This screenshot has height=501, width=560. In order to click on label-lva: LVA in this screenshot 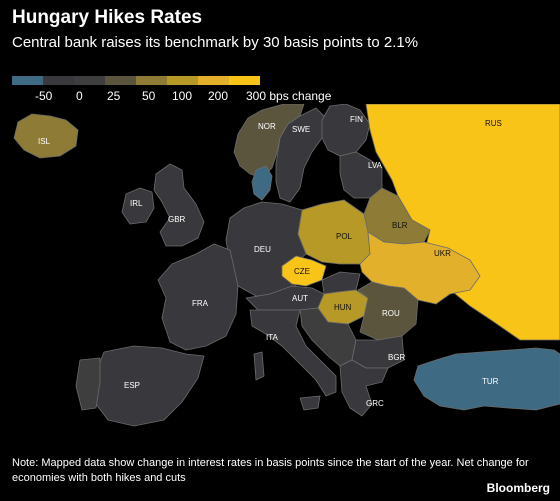, I will do `click(375, 165)`.